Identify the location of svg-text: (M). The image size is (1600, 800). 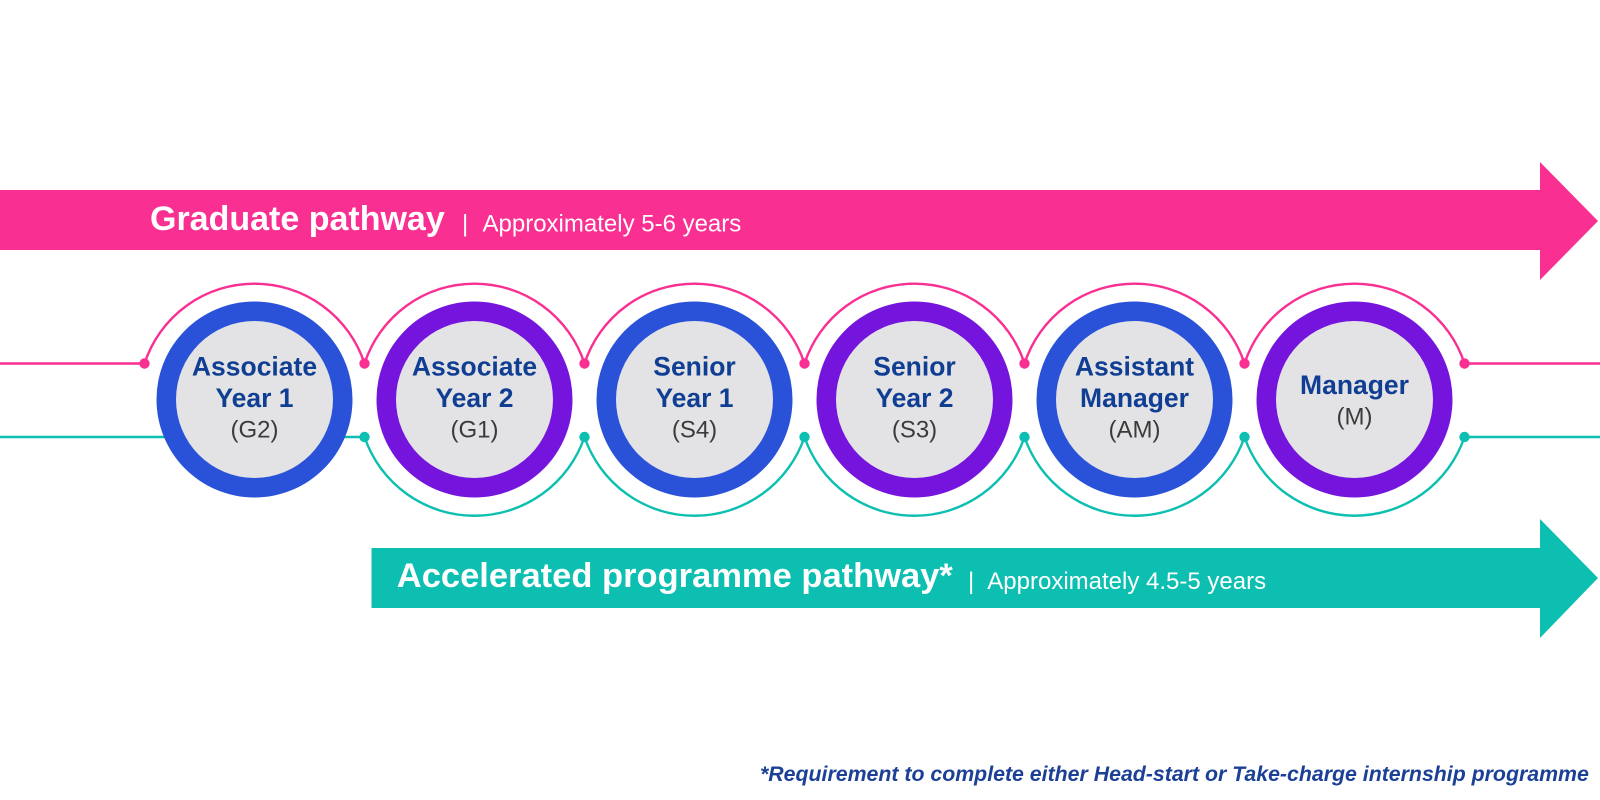
(1355, 417).